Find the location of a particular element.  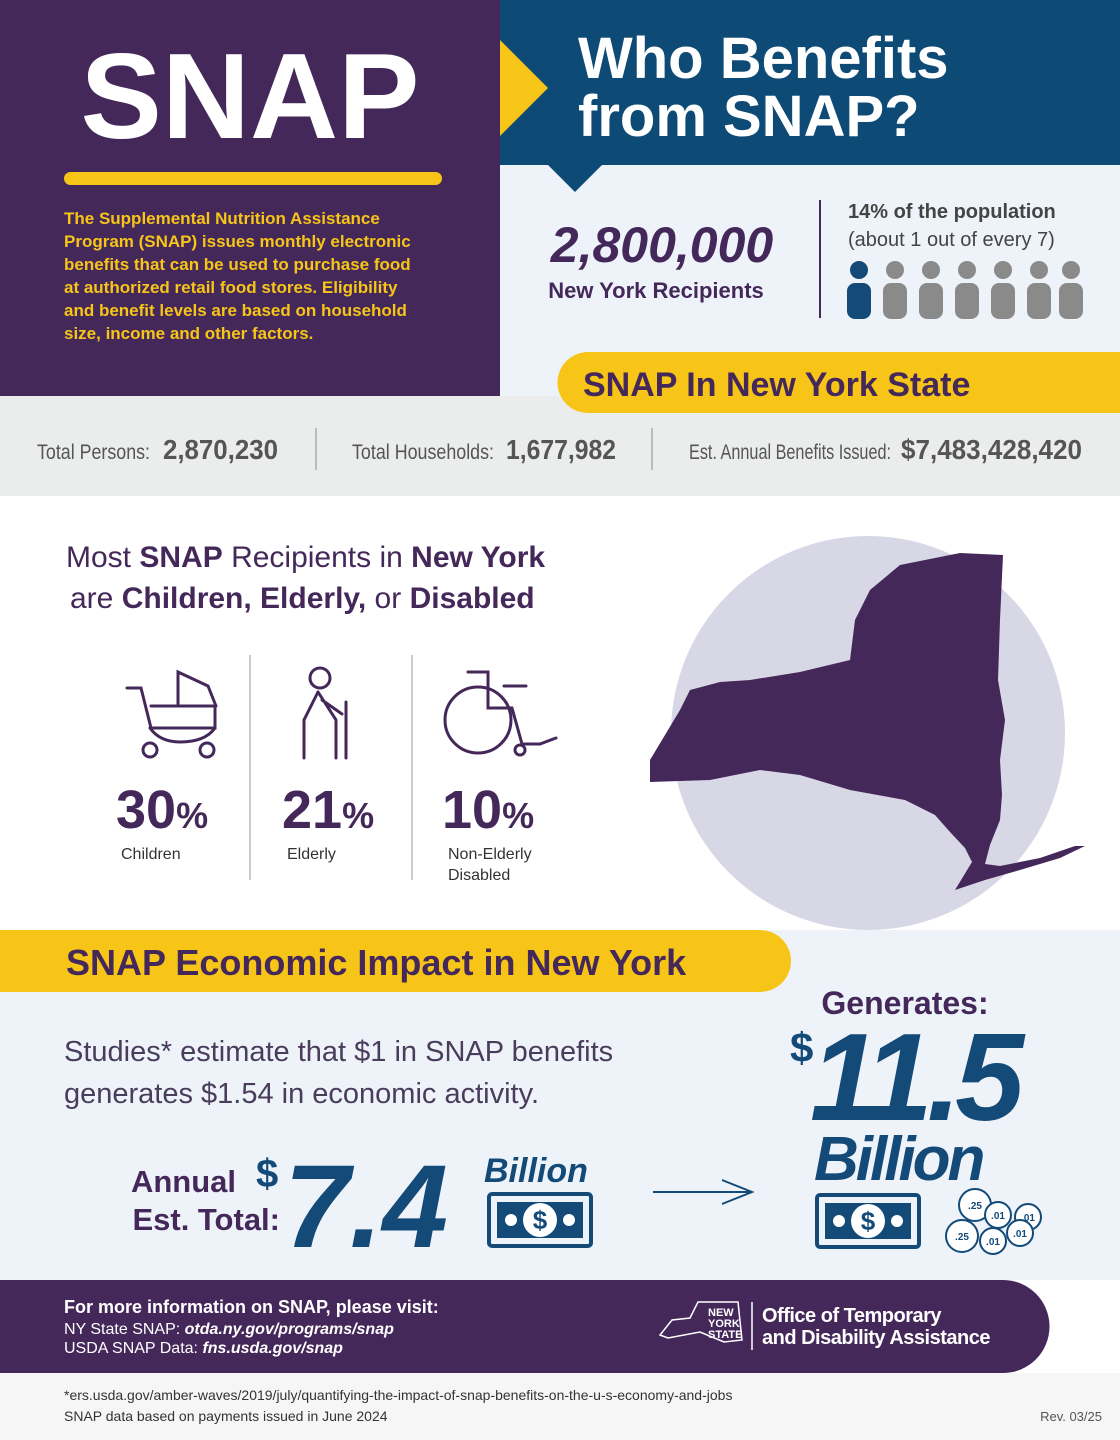

group-percent: 10% is located at coordinates (488, 810).